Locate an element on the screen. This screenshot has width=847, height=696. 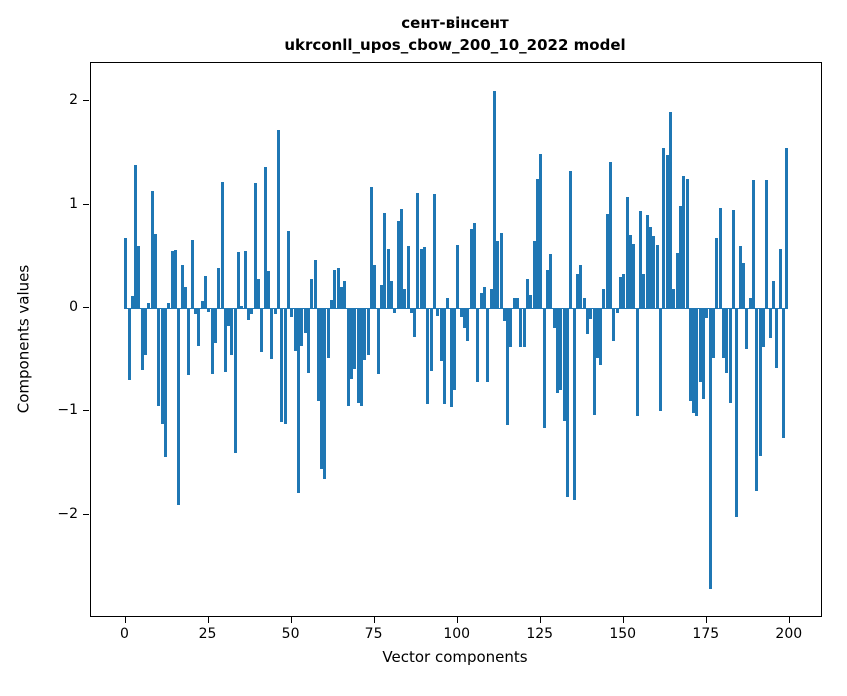
y-tick-label: −2 is located at coordinates (67, 513).